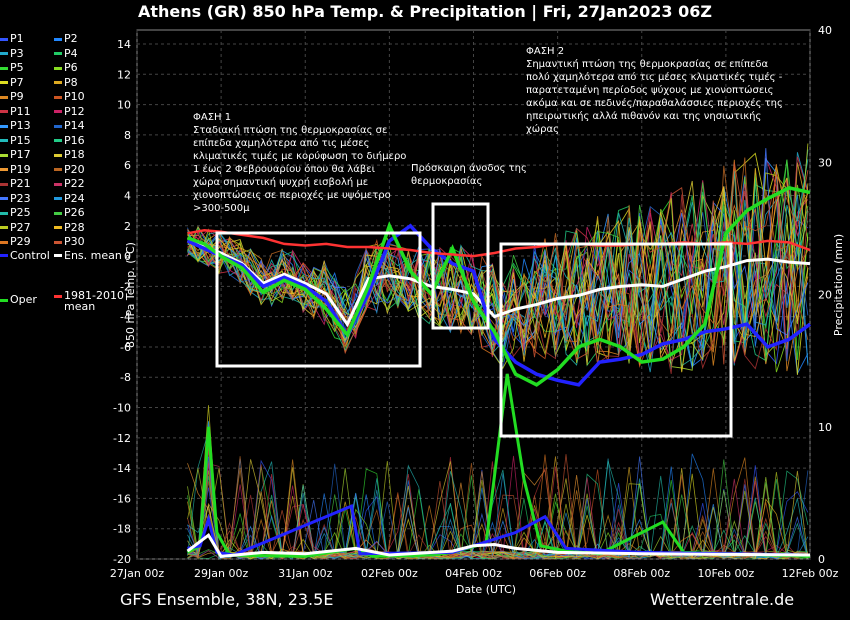  What do you see at coordinates (124, 105) in the screenshot?
I see `y-tick-label: 10` at bounding box center [124, 105].